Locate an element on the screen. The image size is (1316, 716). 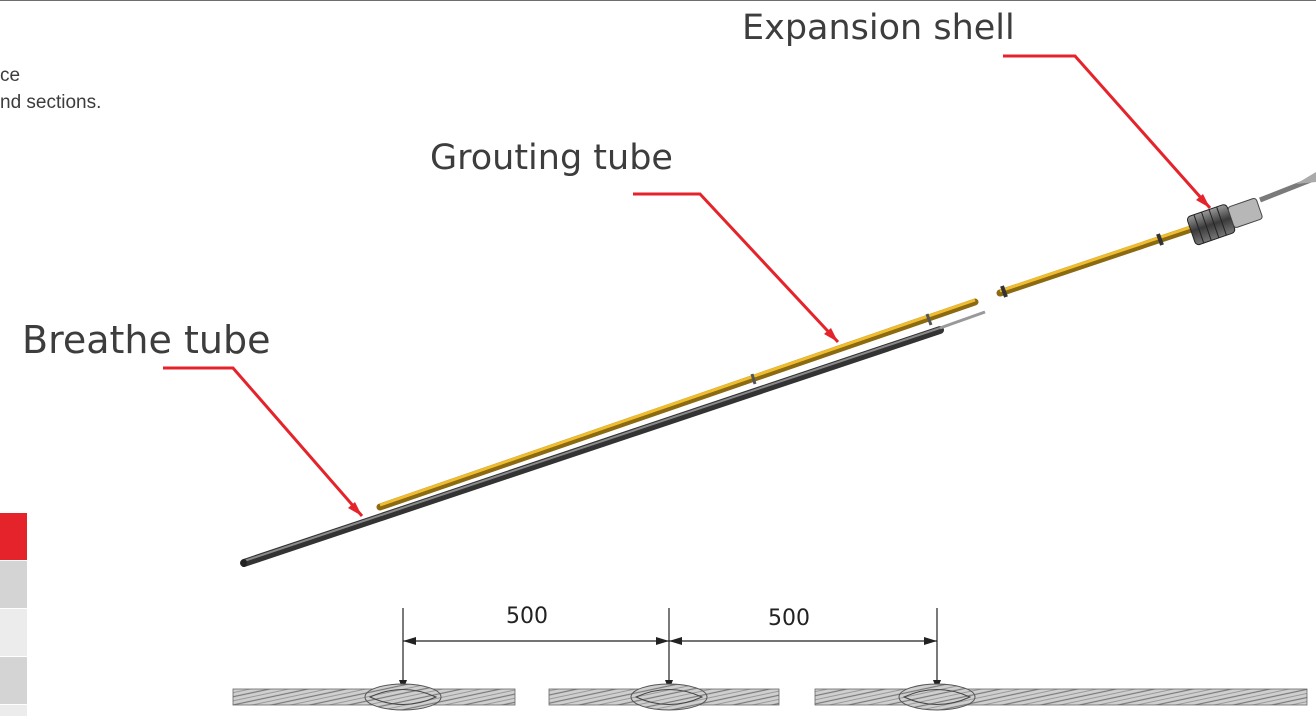
dimension-arrowheads is located at coordinates (670, 663).